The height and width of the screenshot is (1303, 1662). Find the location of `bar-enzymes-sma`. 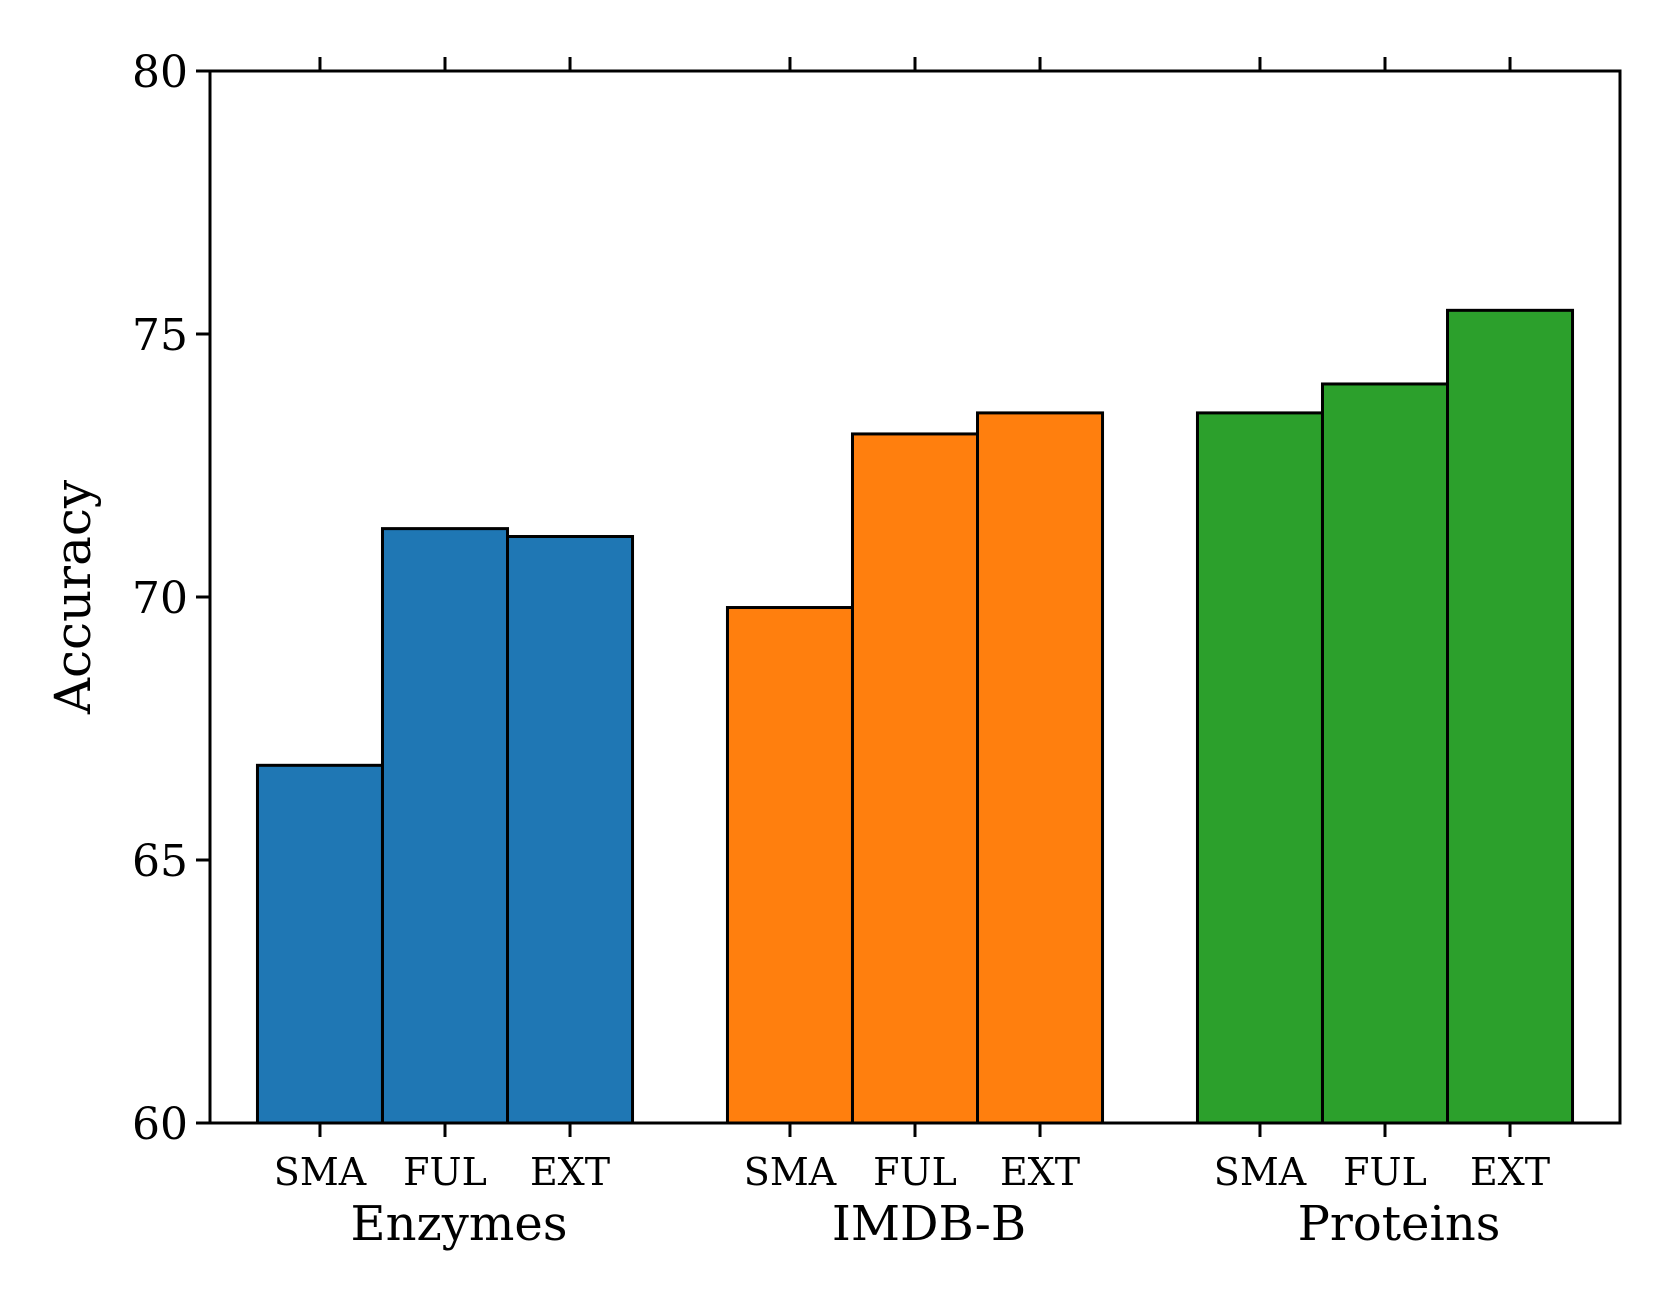

bar-enzymes-sma is located at coordinates (319, 944).